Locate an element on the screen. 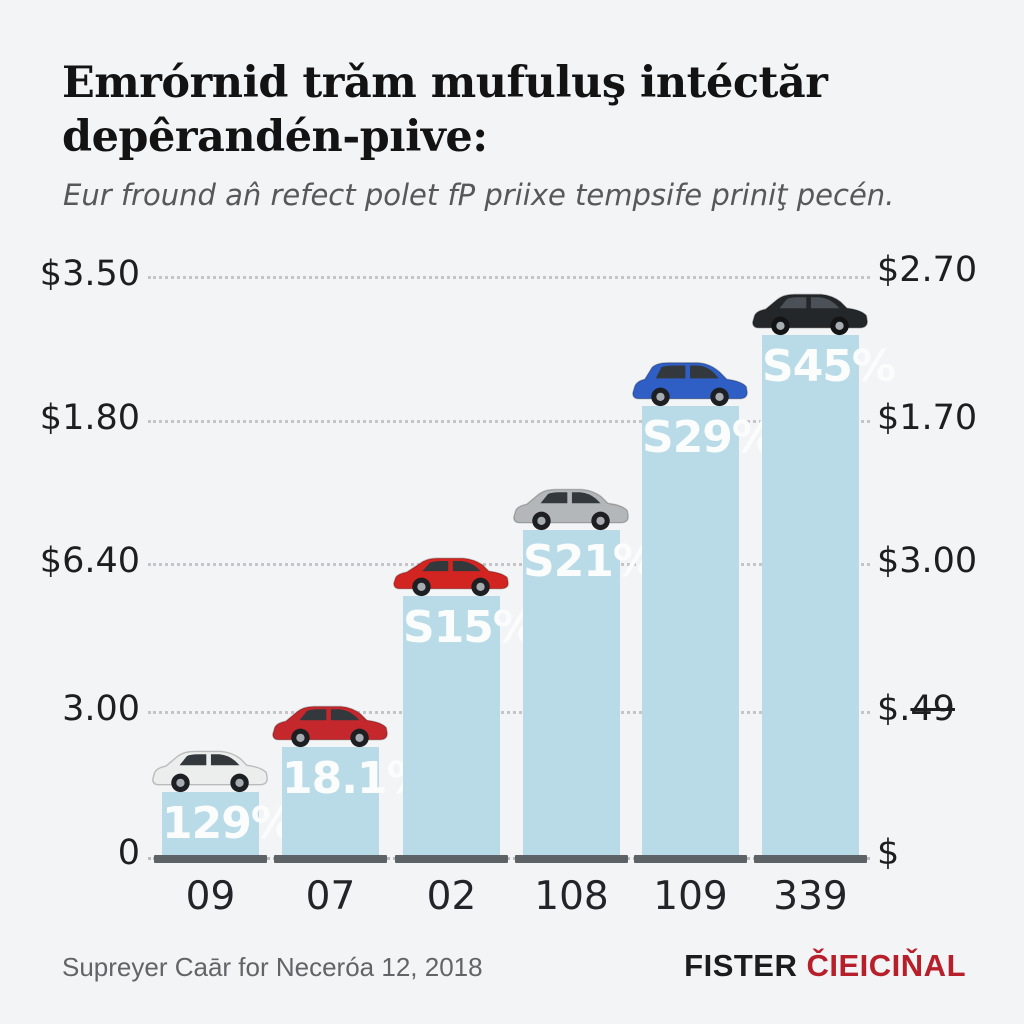  brand-logo: FISTER ČIEICIŇAL is located at coordinates (825, 966).